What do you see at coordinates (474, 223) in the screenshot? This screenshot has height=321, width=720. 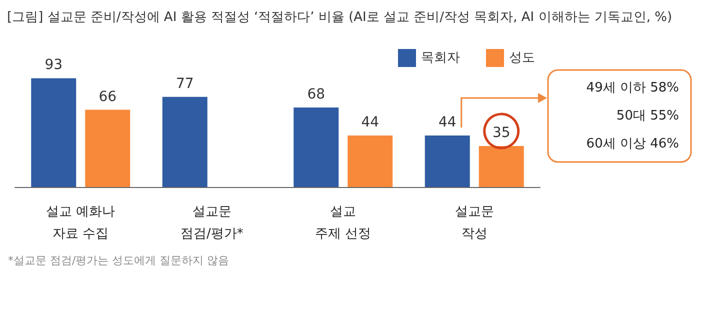 I see `x-tick-label: 설교문 작성` at bounding box center [474, 223].